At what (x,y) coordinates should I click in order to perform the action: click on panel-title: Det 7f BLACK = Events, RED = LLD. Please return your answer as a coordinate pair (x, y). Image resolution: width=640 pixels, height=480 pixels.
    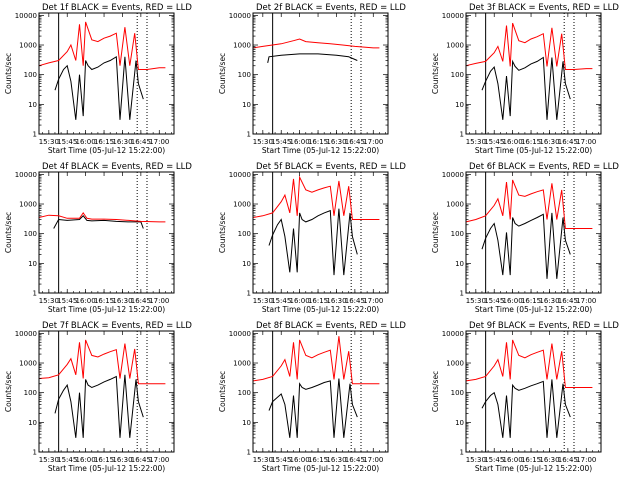
    Looking at the image, I should click on (117, 326).